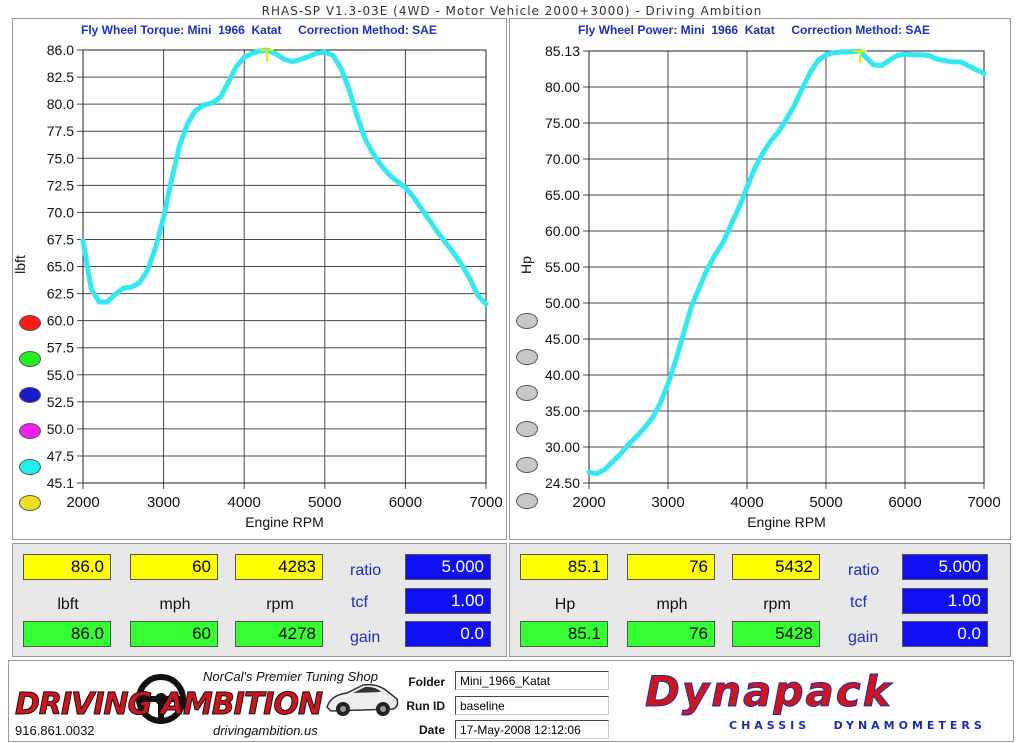 The height and width of the screenshot is (743, 1024). Describe the element at coordinates (290, 676) in the screenshot. I see `shop-tagline: NorCal's Premier Tuning Shop` at that location.